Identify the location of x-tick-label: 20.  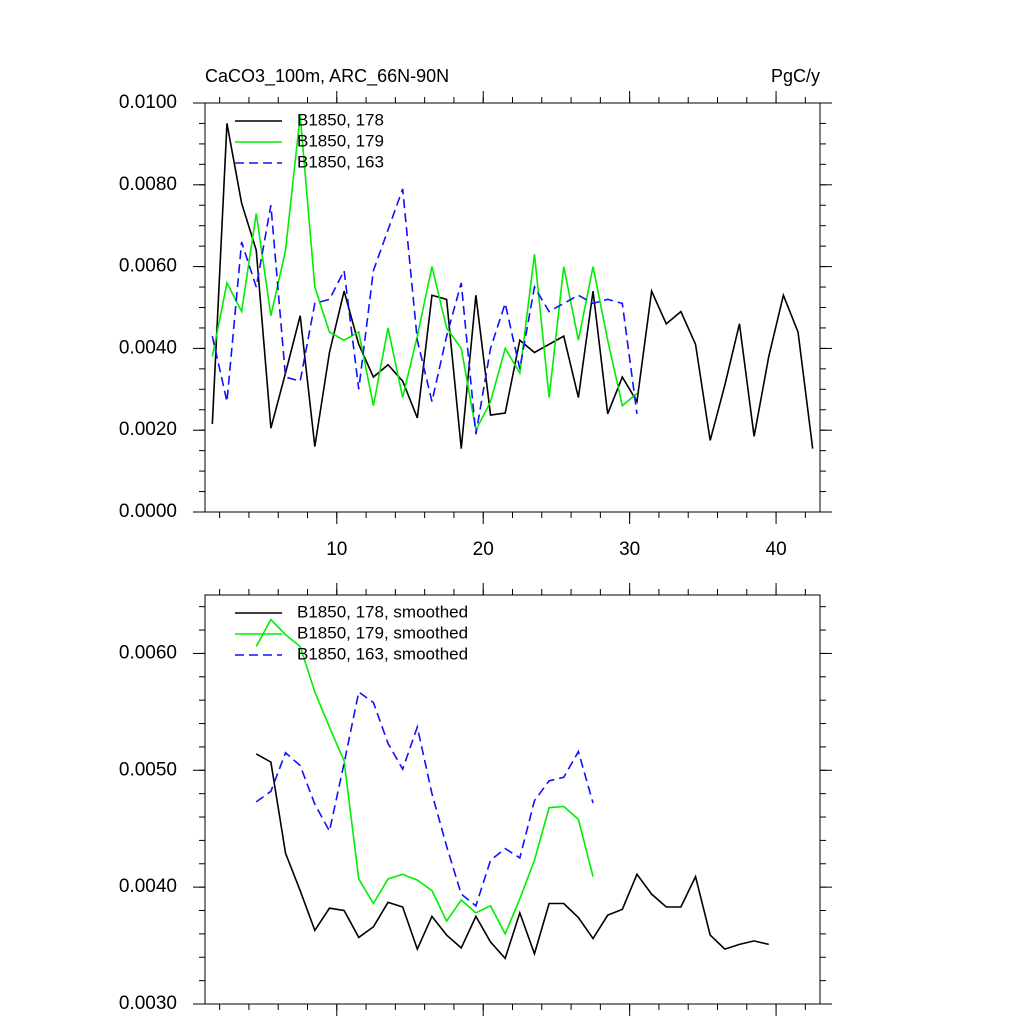
(483, 549).